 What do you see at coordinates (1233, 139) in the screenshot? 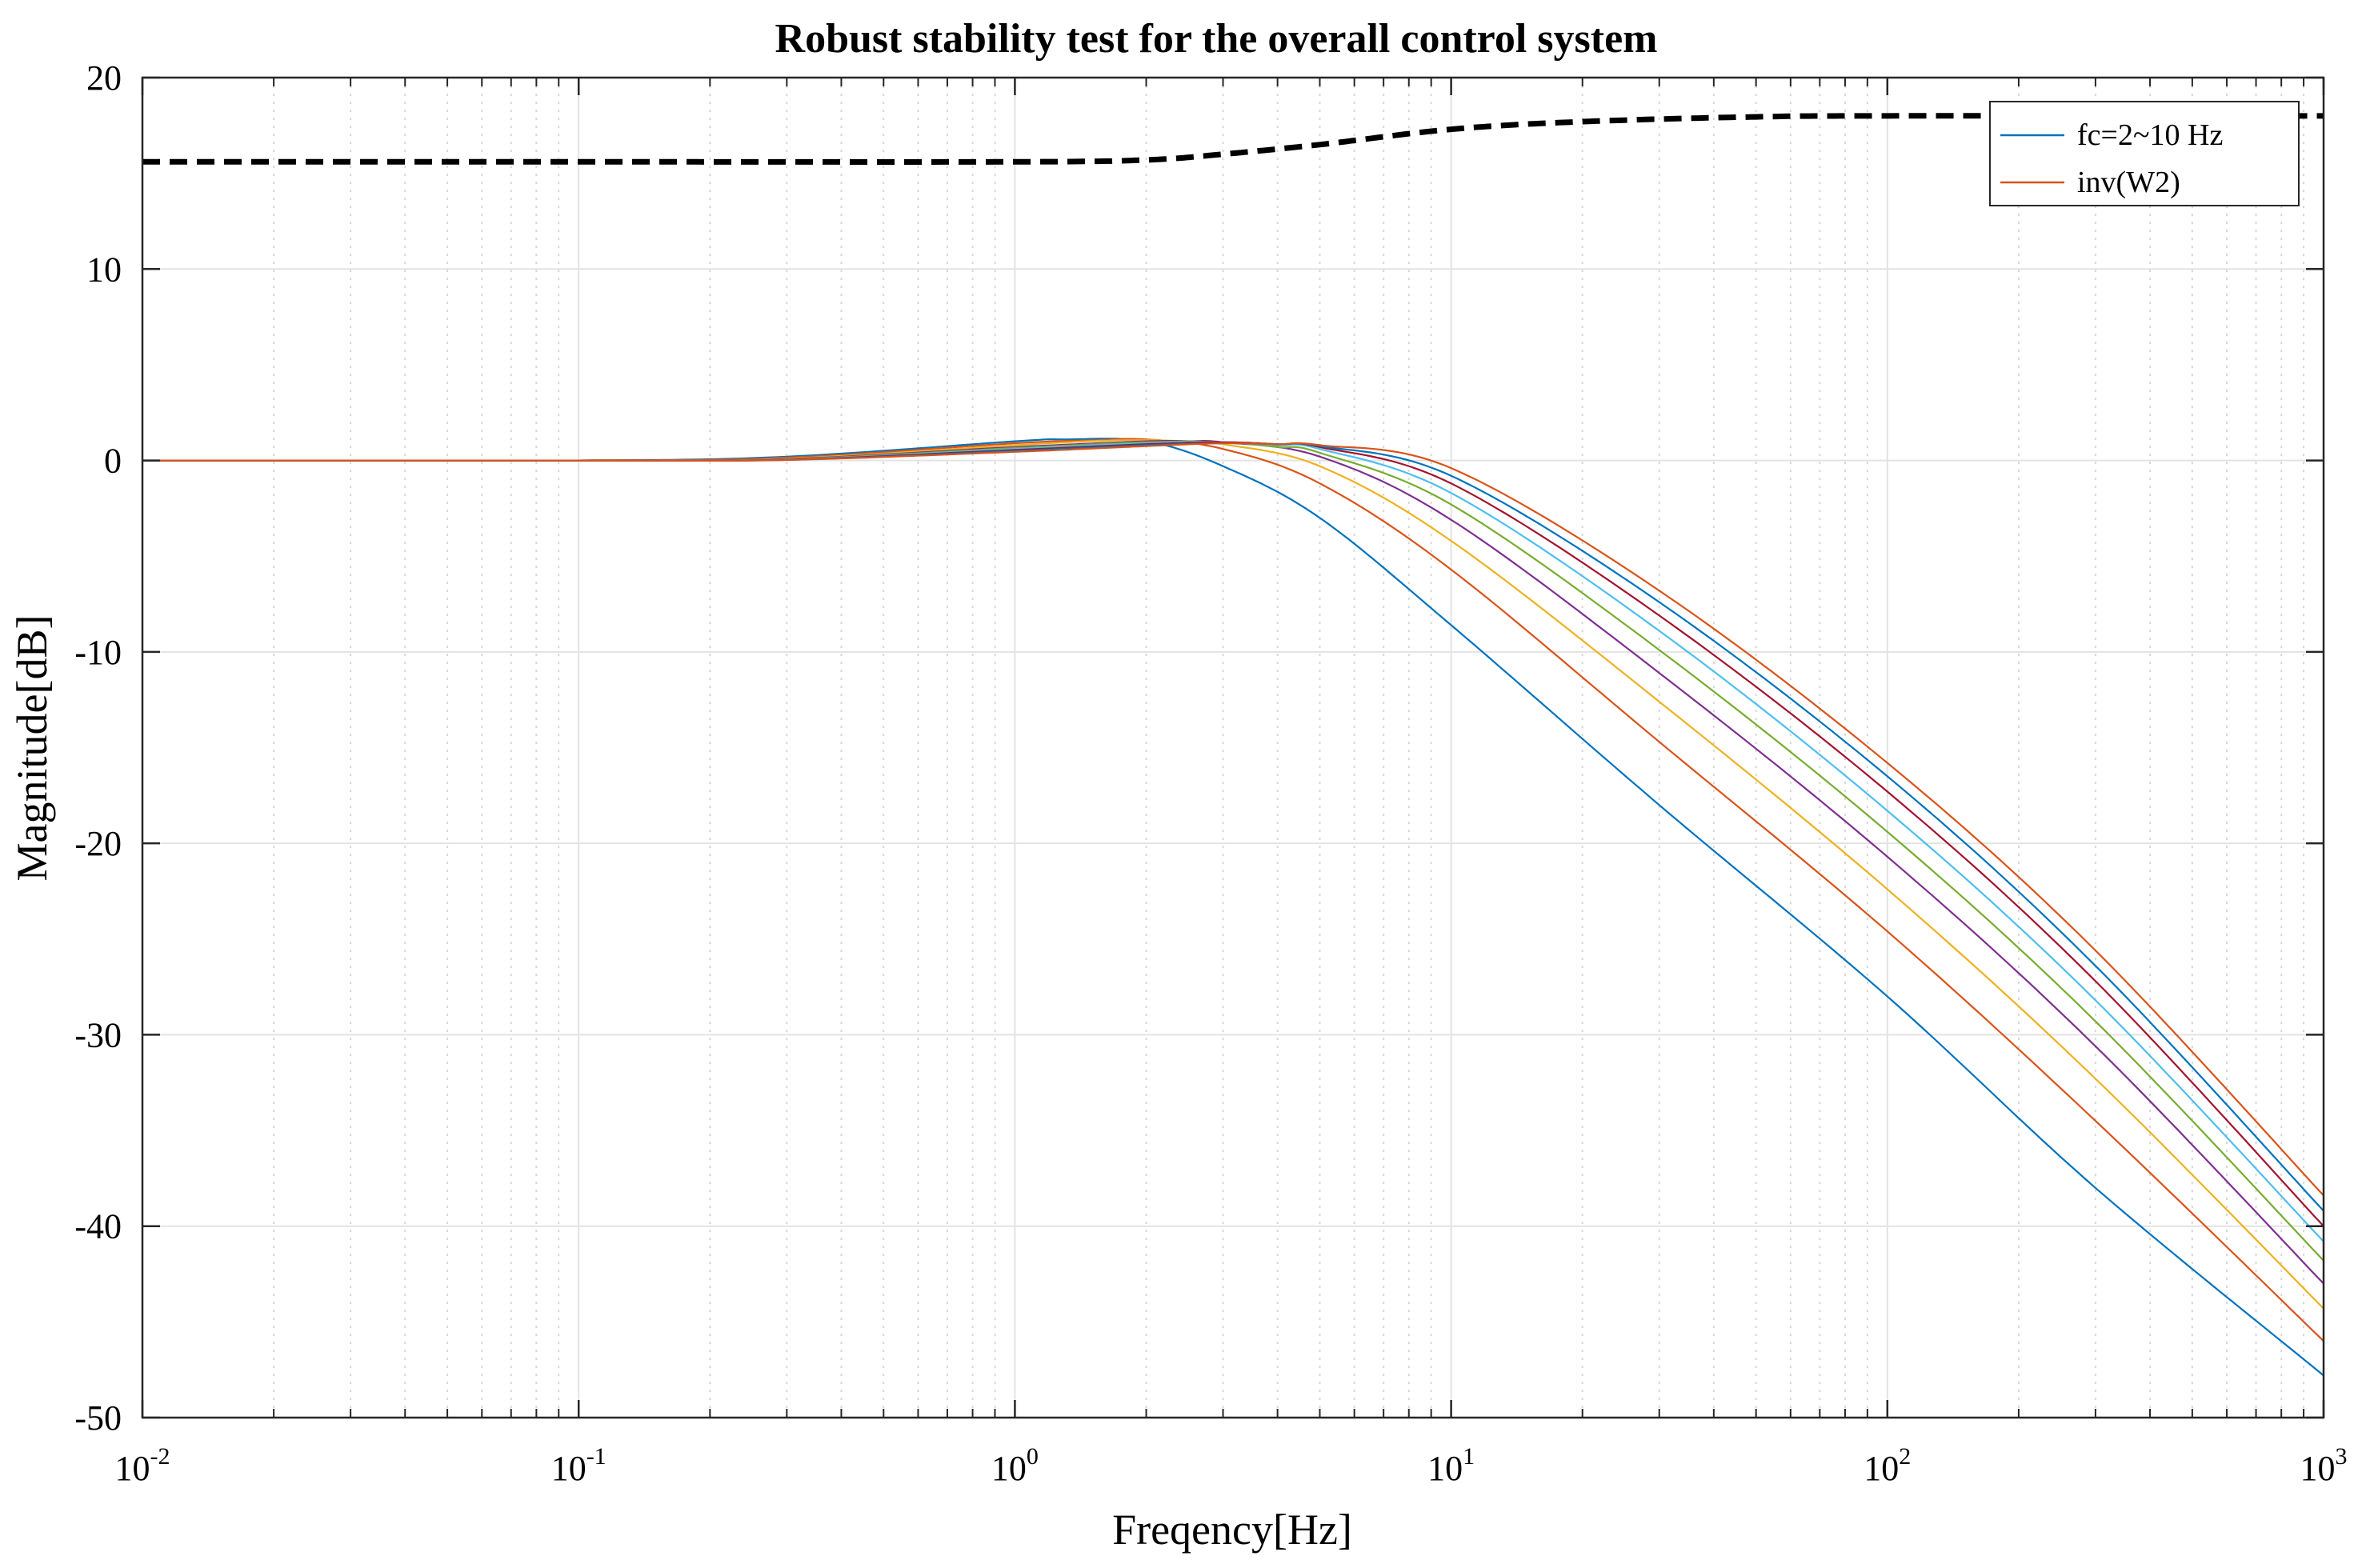
I see `series-line-inv-w2` at bounding box center [1233, 139].